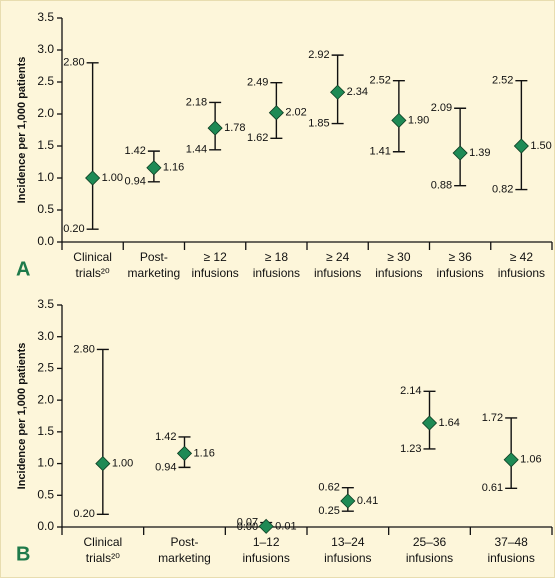 This screenshot has height=578, width=555. I want to click on x-tick-label: ≥ 36, so click(460, 257).